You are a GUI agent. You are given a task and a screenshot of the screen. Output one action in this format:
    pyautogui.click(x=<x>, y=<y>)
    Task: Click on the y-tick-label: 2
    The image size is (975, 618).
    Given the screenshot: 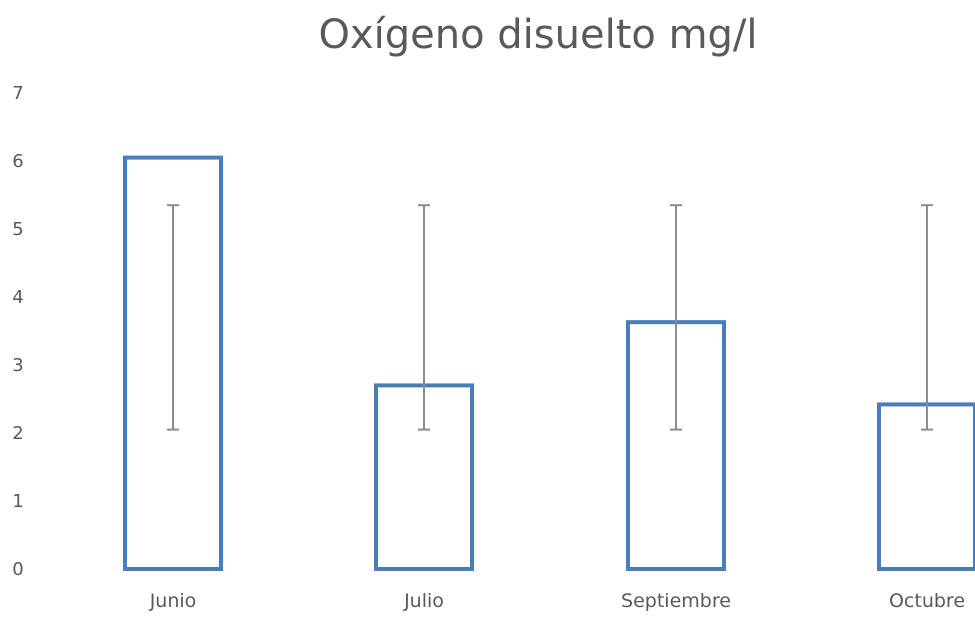 What is the action you would take?
    pyautogui.click(x=17, y=433)
    